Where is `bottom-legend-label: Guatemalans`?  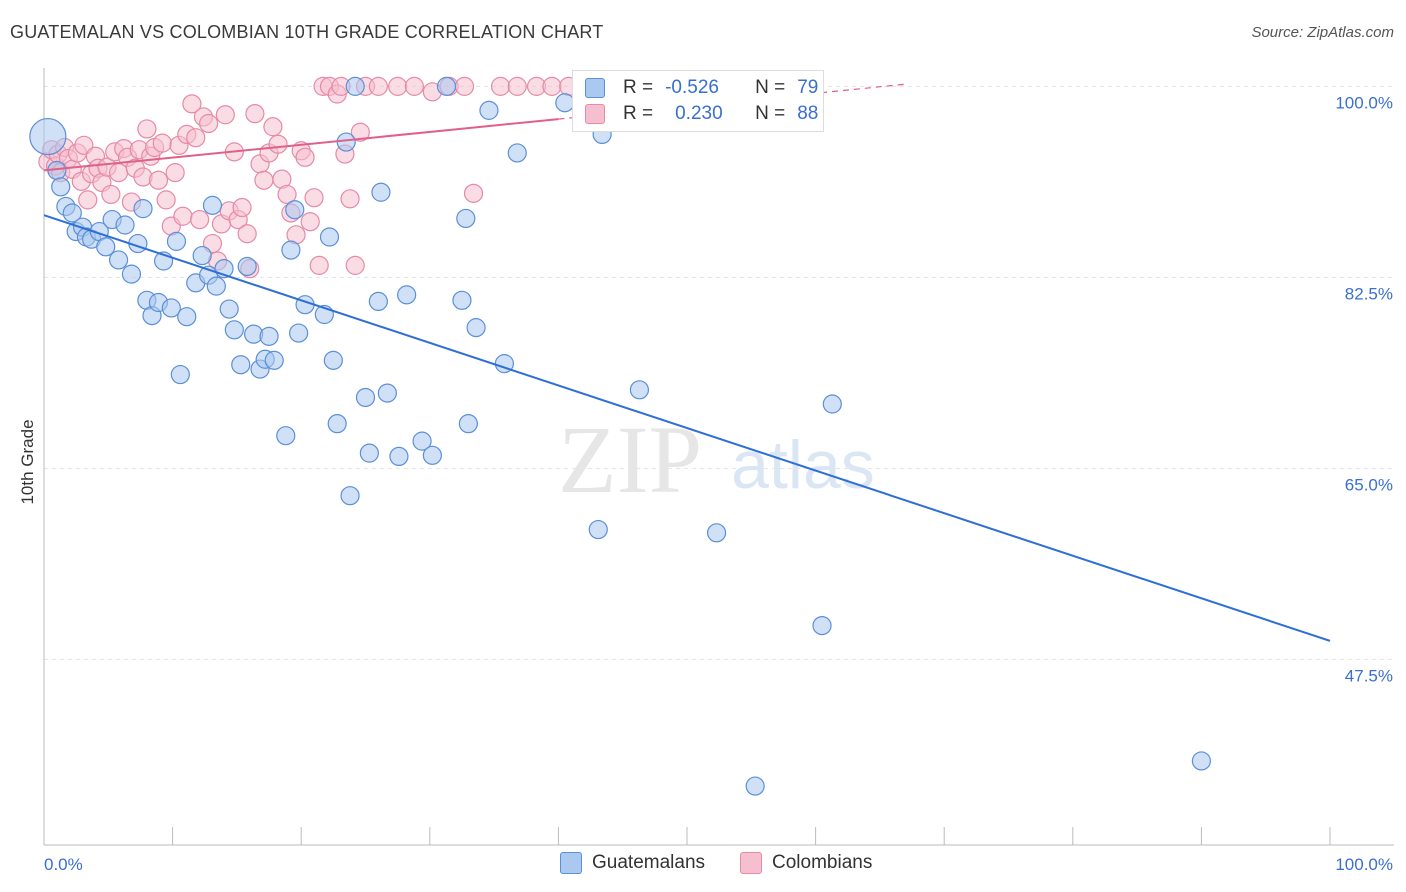
bottom-legend-label: Guatemalans is located at coordinates (649, 862).